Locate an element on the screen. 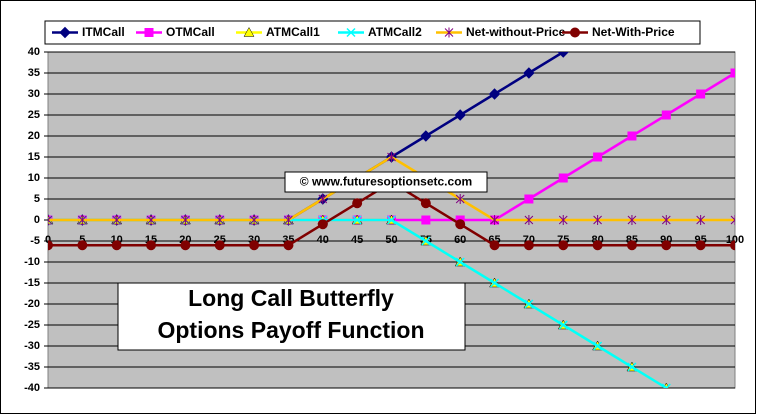 This screenshot has width=757, height=415. y-tick-label: 20 is located at coordinates (34, 136).